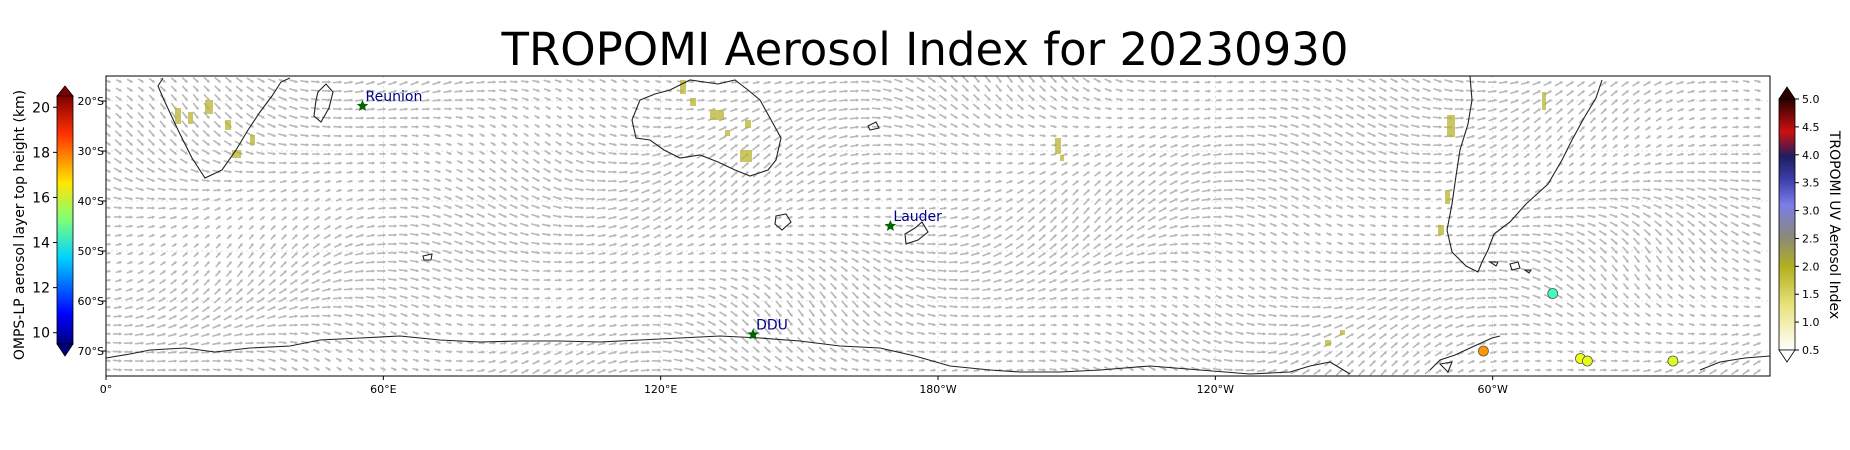 Image resolution: width=1850 pixels, height=450 pixels. I want to click on right-colorbar-tick-label: 0.5, so click(1811, 350).